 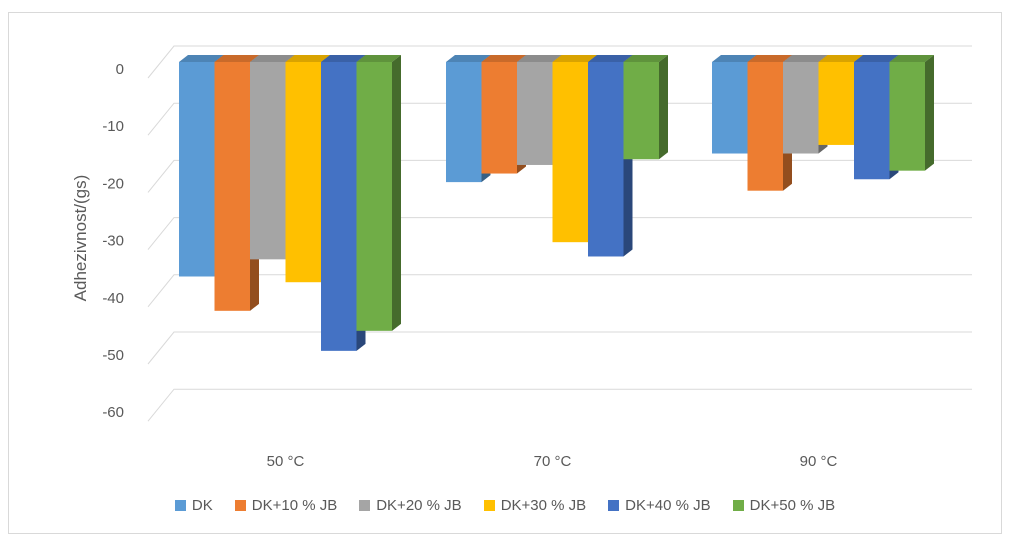 What do you see at coordinates (294, 505) in the screenshot?
I see `legend-label: DK+10 % JB` at bounding box center [294, 505].